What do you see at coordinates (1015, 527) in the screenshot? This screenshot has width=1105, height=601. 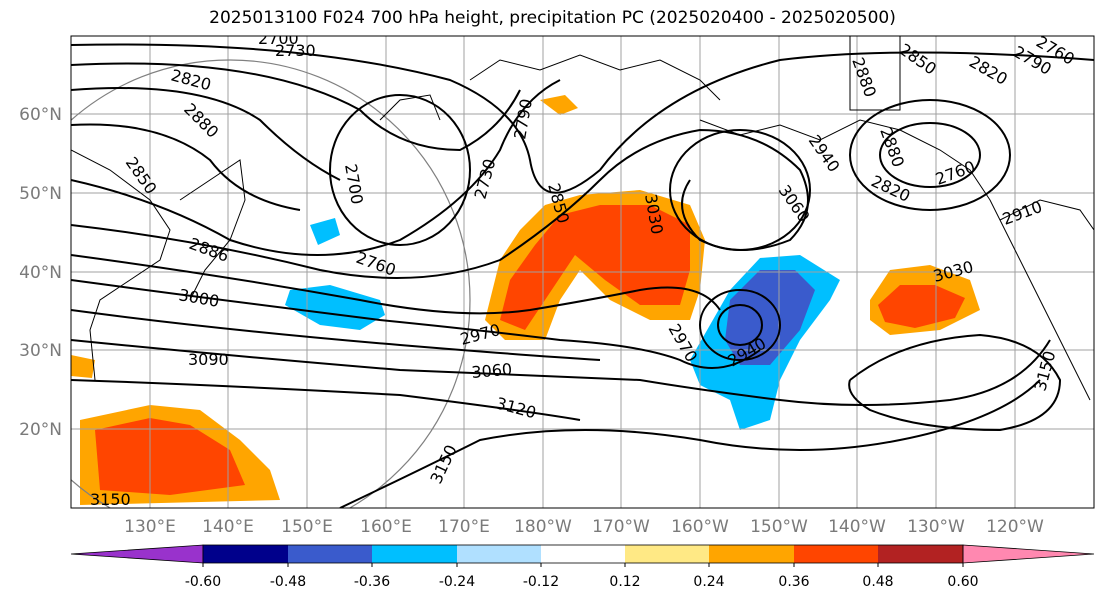 I see `lon-label: 120°W` at bounding box center [1015, 527].